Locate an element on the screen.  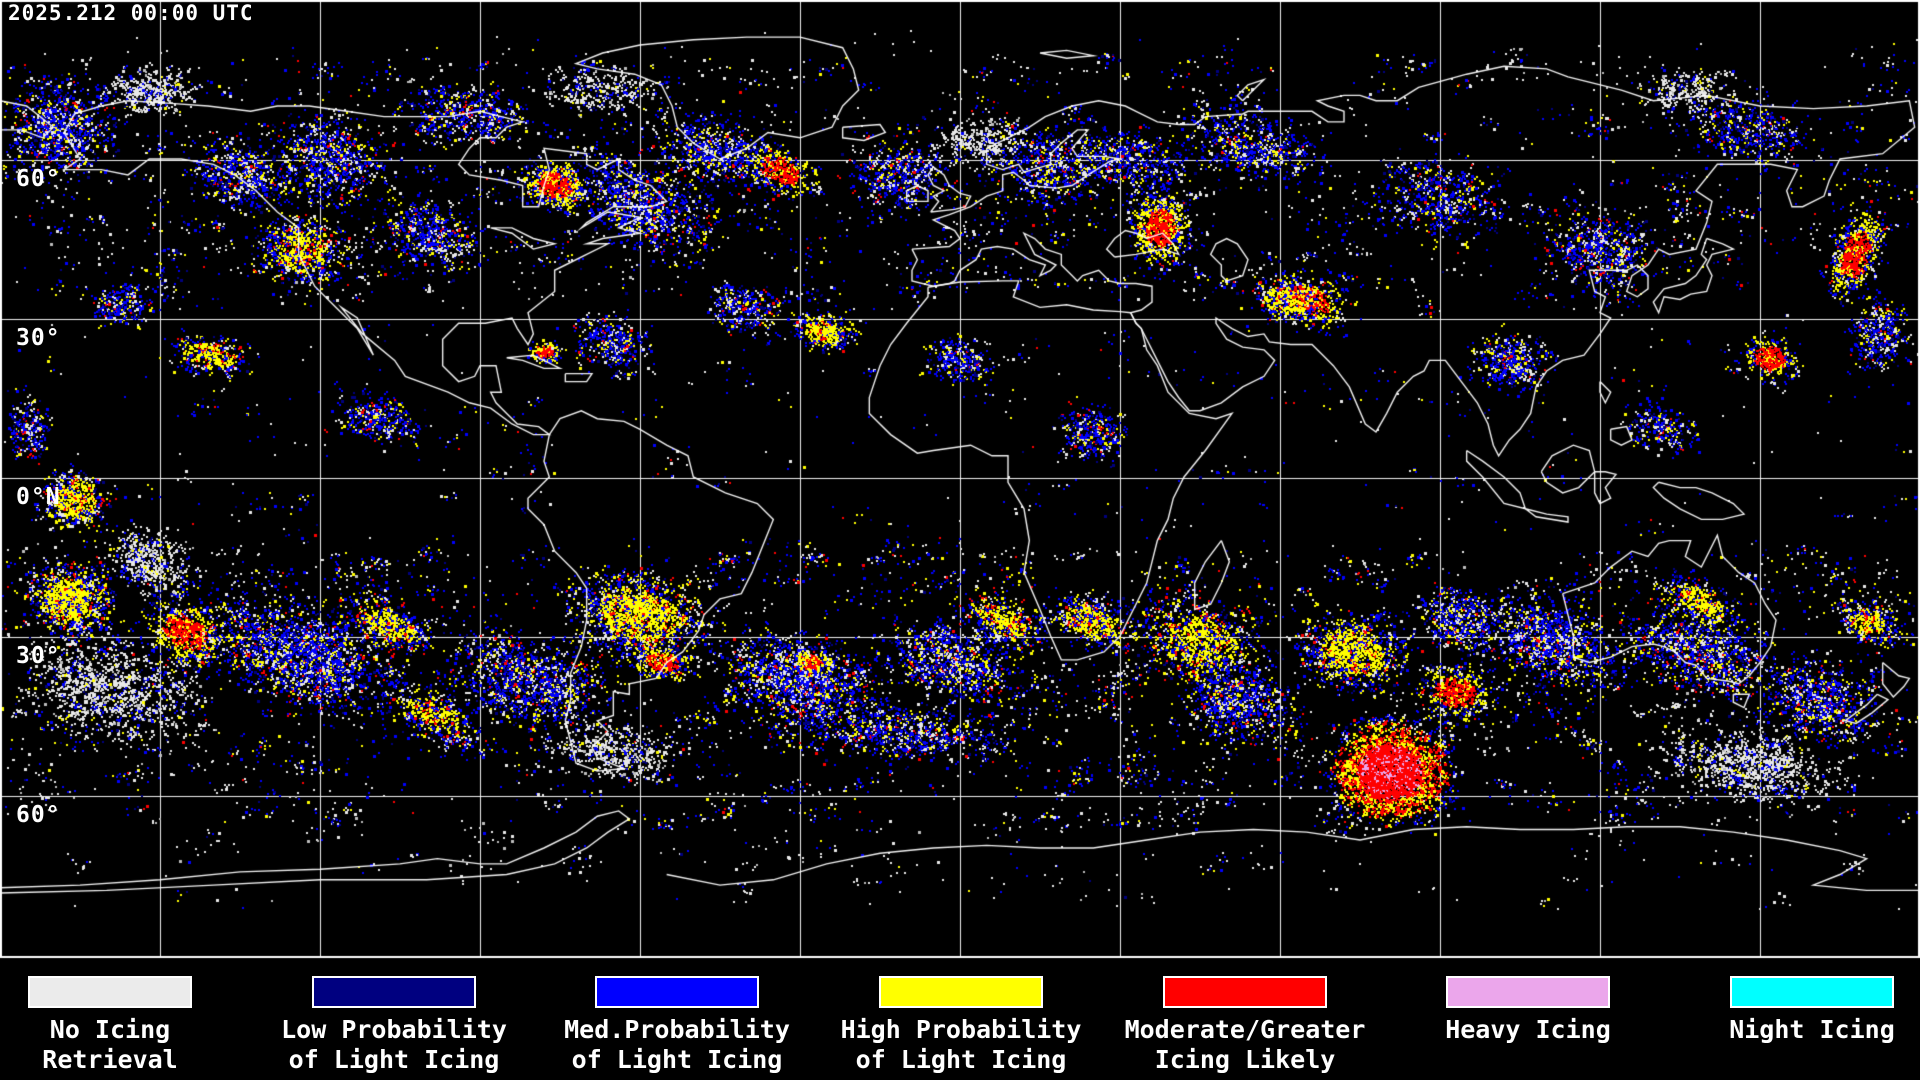
legend-swatch-heavy-icing is located at coordinates (1528, 992).